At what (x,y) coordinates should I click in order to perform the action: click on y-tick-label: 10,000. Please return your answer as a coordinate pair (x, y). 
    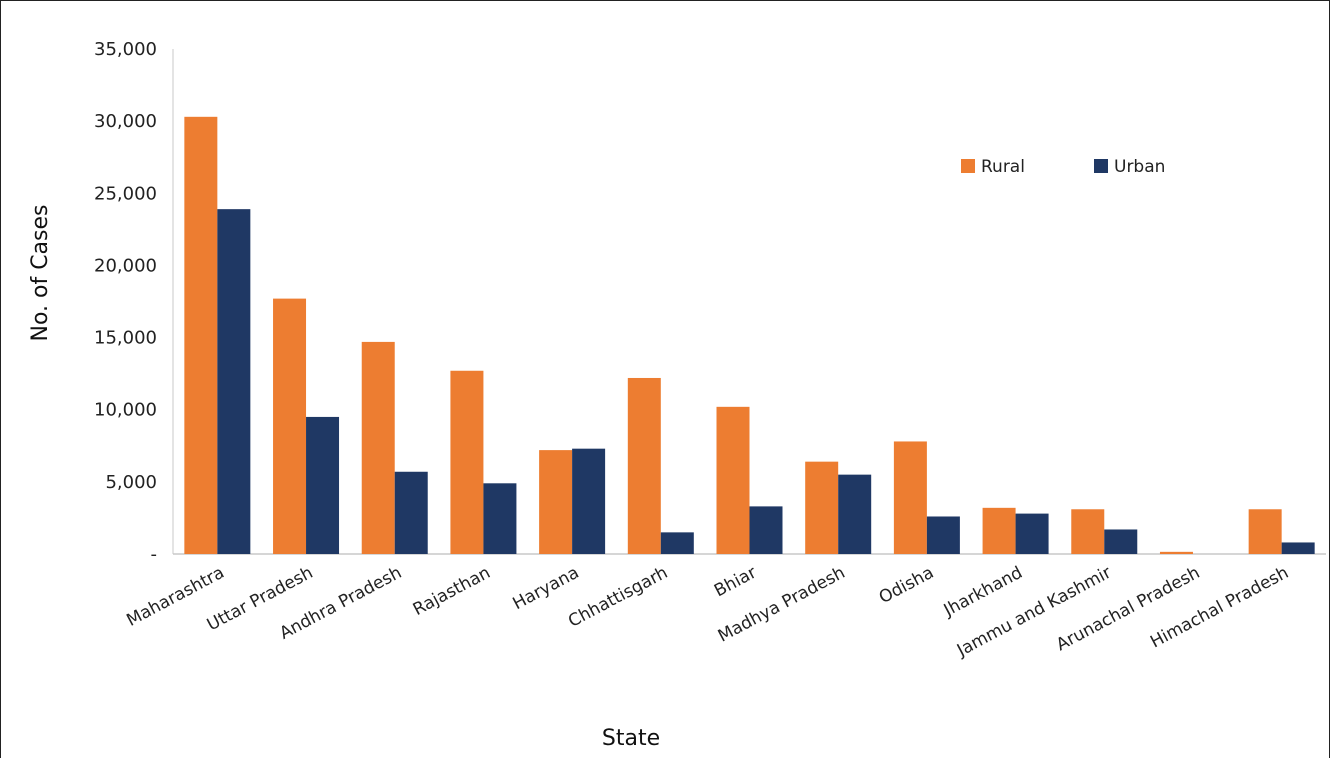
    Looking at the image, I should click on (125, 410).